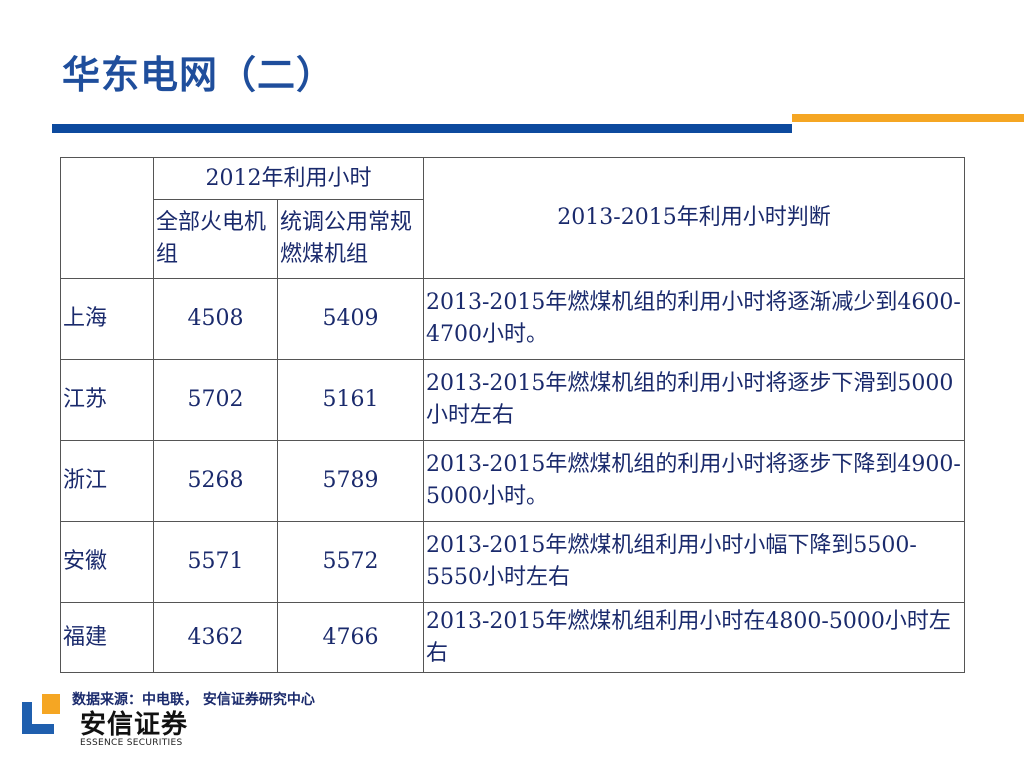  I want to click on header-empty-cell, so click(107, 218).